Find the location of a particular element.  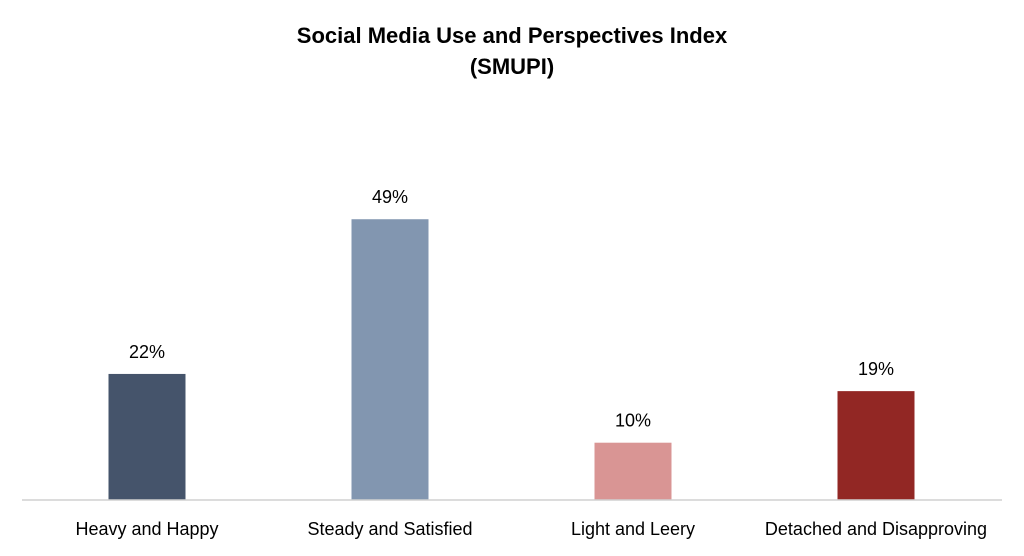

data-label-2: 49% is located at coordinates (390, 197).